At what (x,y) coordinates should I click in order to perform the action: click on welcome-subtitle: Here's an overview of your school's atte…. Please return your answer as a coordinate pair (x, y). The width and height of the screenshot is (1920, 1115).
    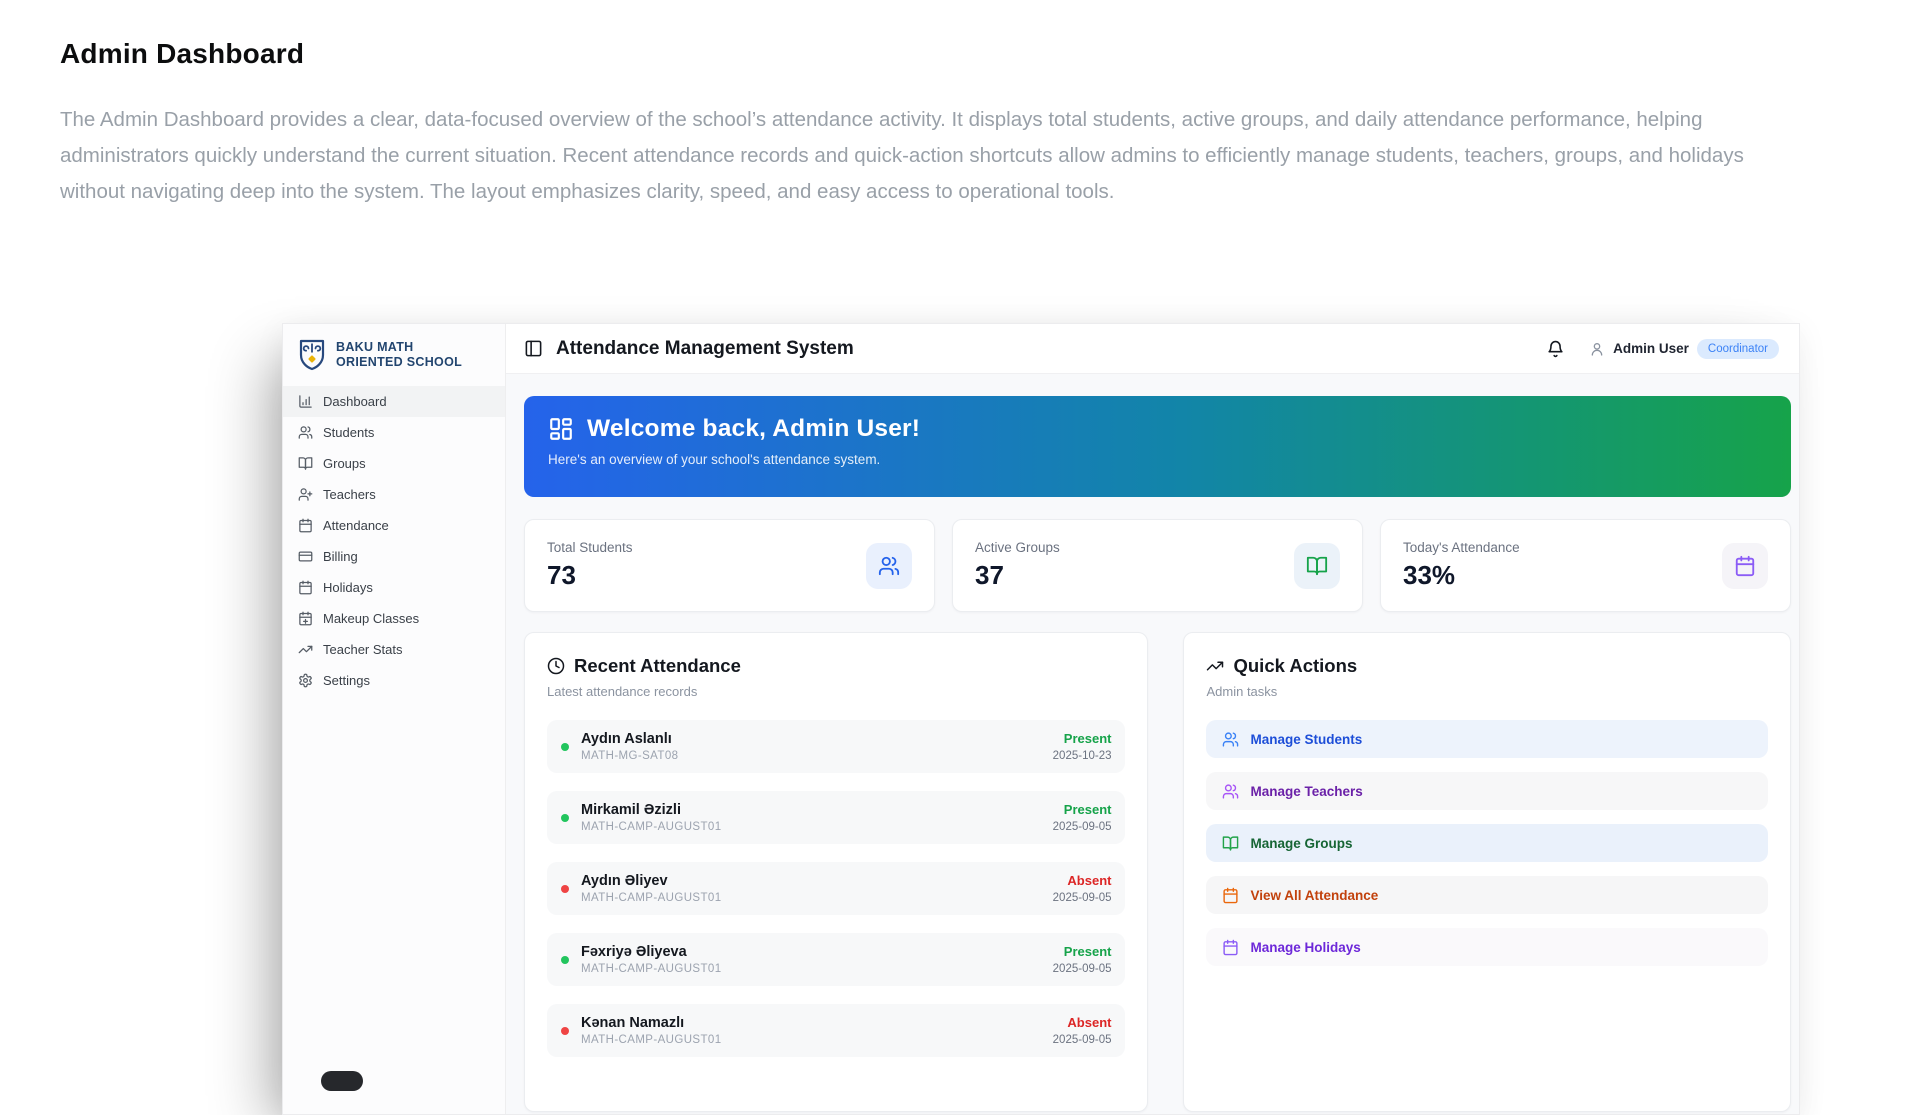
    Looking at the image, I should click on (714, 459).